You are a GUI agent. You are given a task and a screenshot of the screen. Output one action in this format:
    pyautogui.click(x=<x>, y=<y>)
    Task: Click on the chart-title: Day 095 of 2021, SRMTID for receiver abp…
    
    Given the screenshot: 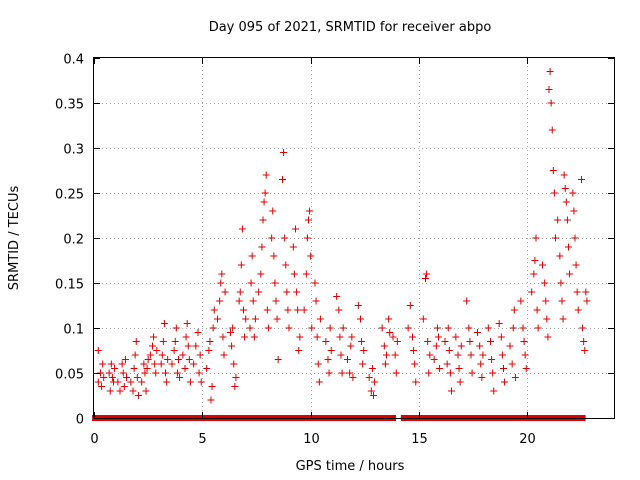 What is the action you would take?
    pyautogui.click(x=350, y=27)
    